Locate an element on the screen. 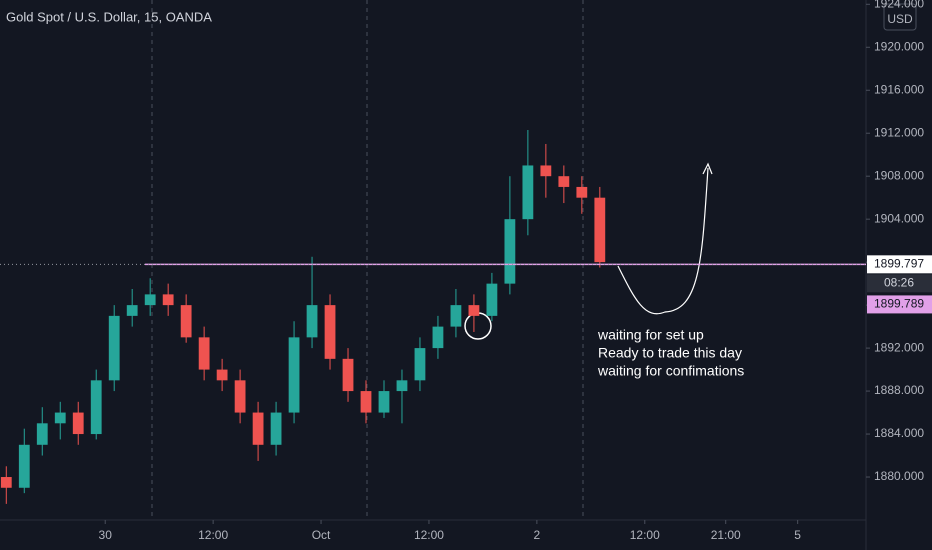 The width and height of the screenshot is (932, 550). y-tick-label: 1920.000 is located at coordinates (899, 46).